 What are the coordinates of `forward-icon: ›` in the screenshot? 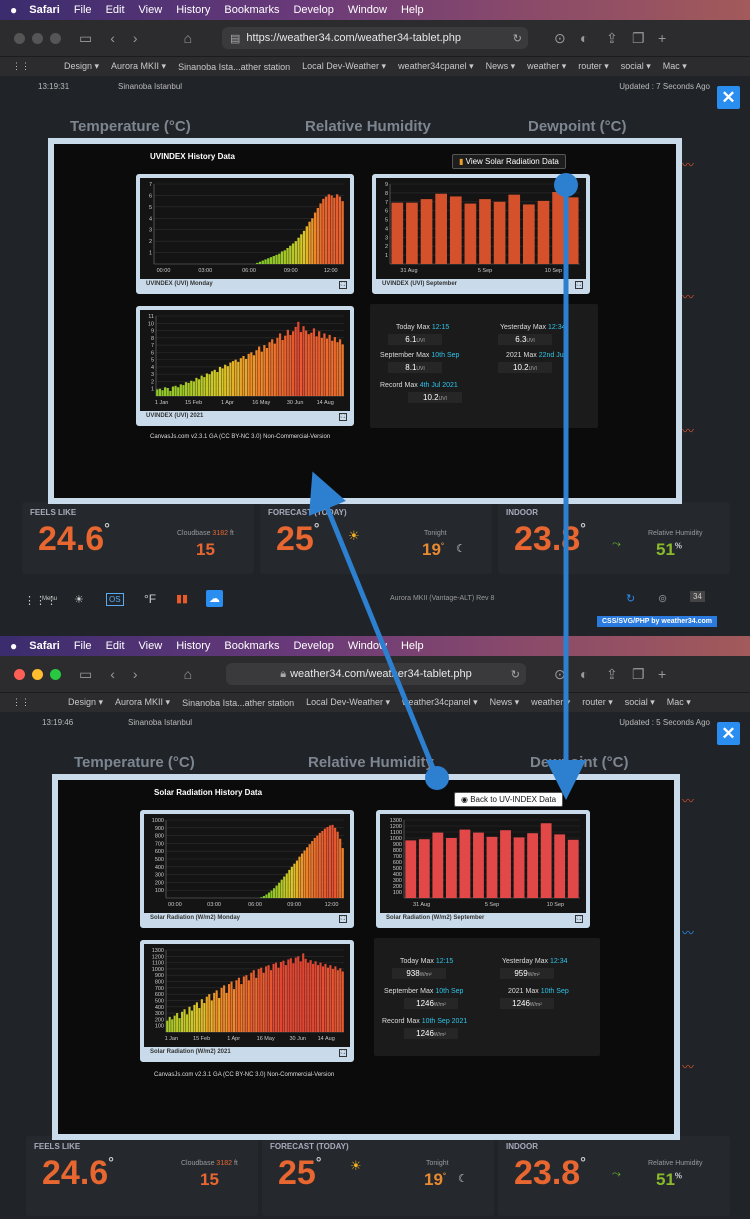 It's located at (135, 674).